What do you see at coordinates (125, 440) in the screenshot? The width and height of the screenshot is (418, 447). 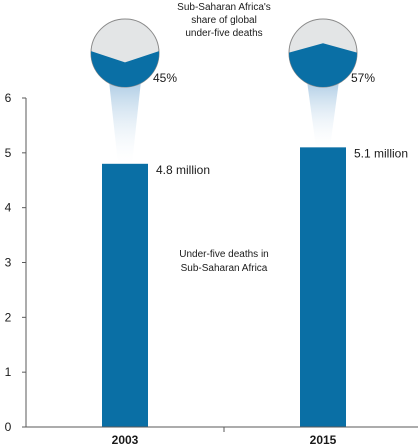 I see `x-category-label: 2003` at bounding box center [125, 440].